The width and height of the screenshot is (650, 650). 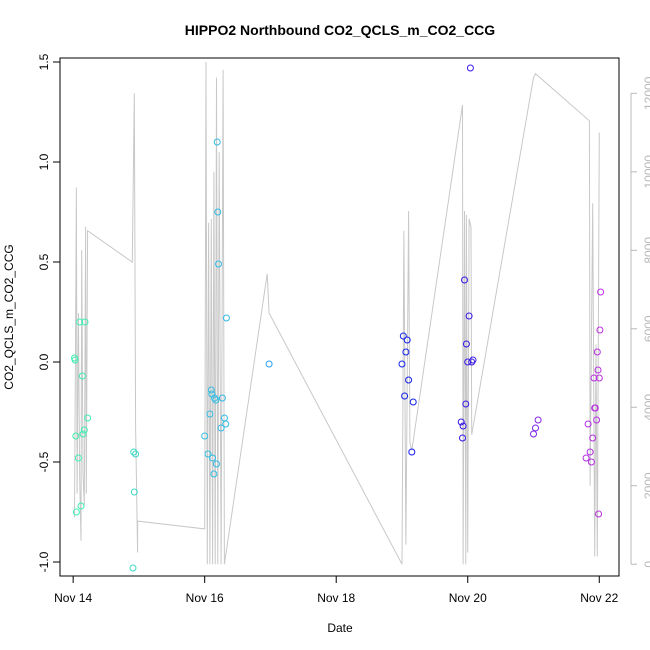 I want to click on y-axis: -1.0 -0.5 0.0 0.5 1.0 1.5, so click(x=48, y=312).